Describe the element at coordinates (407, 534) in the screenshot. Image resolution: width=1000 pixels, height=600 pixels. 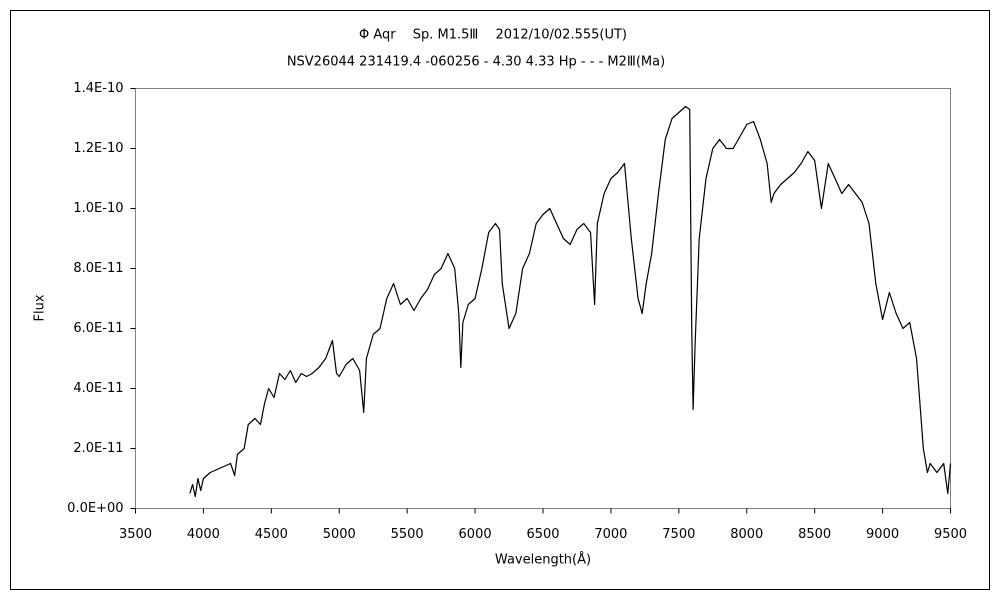
I see `x-tick-label: 5500` at that location.